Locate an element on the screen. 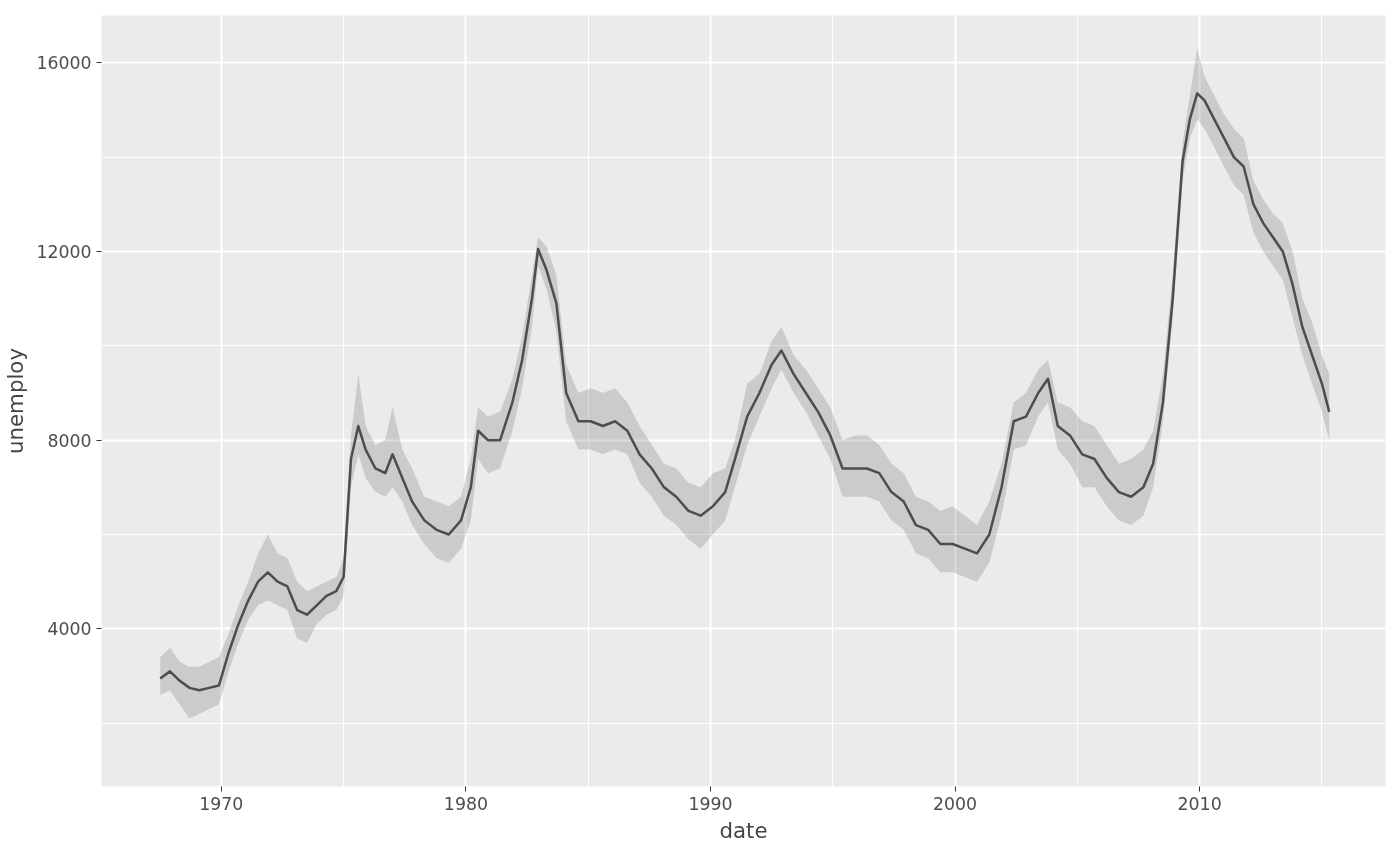 The image size is (1400, 866). y-tick-label: 16000 is located at coordinates (64, 63).